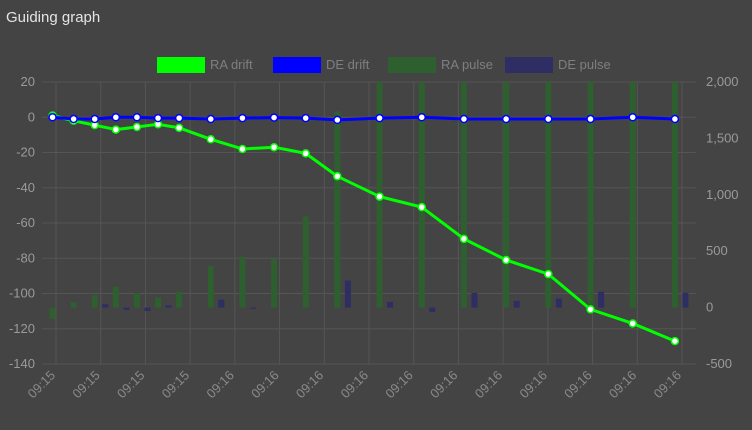  I want to click on y-left-tick-label: -140, so click(22, 363).